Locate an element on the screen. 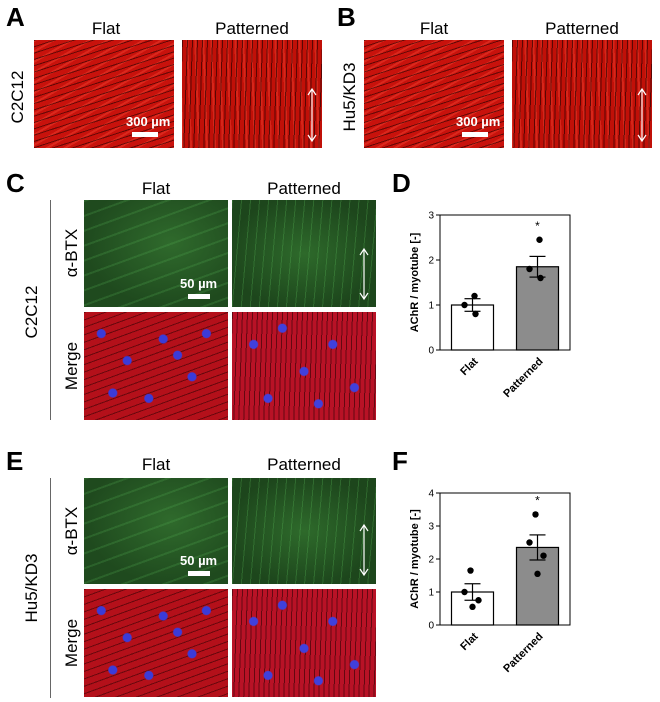 This screenshot has width=660, height=702. panel-a-row-label: C2C12 is located at coordinates (17, 97).